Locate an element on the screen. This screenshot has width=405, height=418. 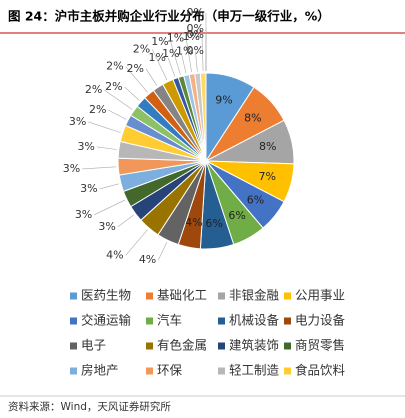
legend-label: 有色金属 is located at coordinates (182, 345).